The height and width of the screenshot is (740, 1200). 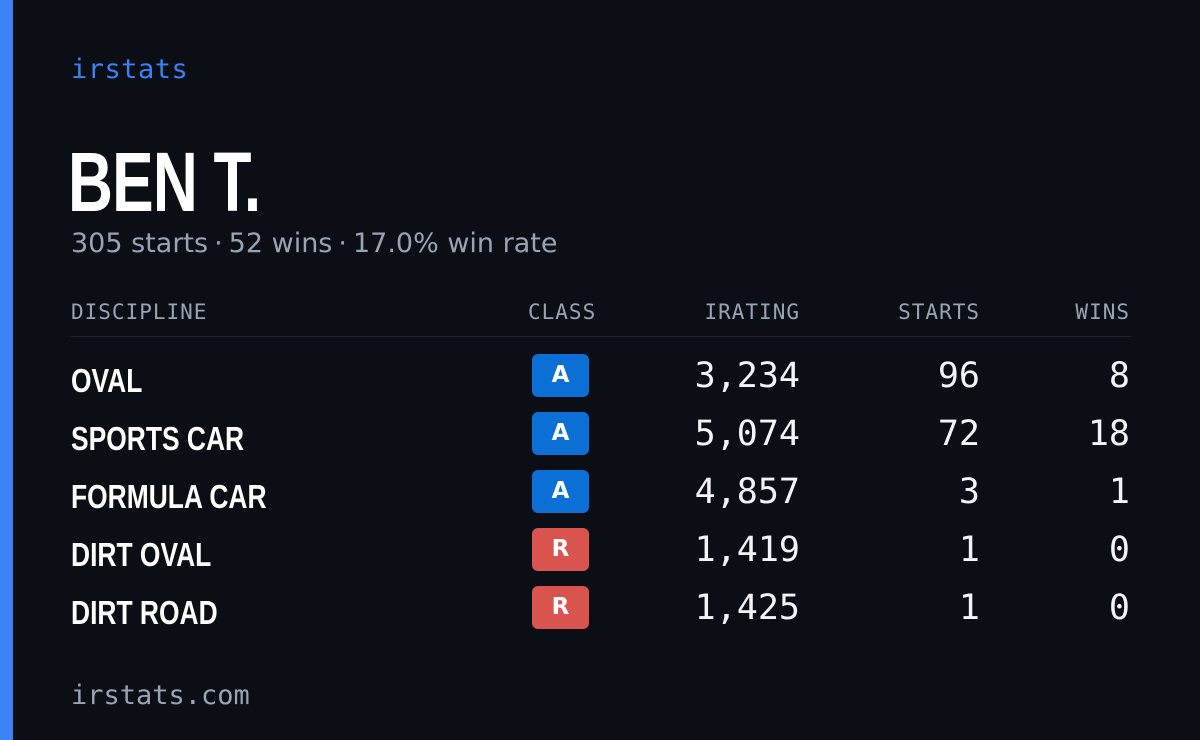 I want to click on discipline-name: DIRT ROAD, so click(x=144, y=612).